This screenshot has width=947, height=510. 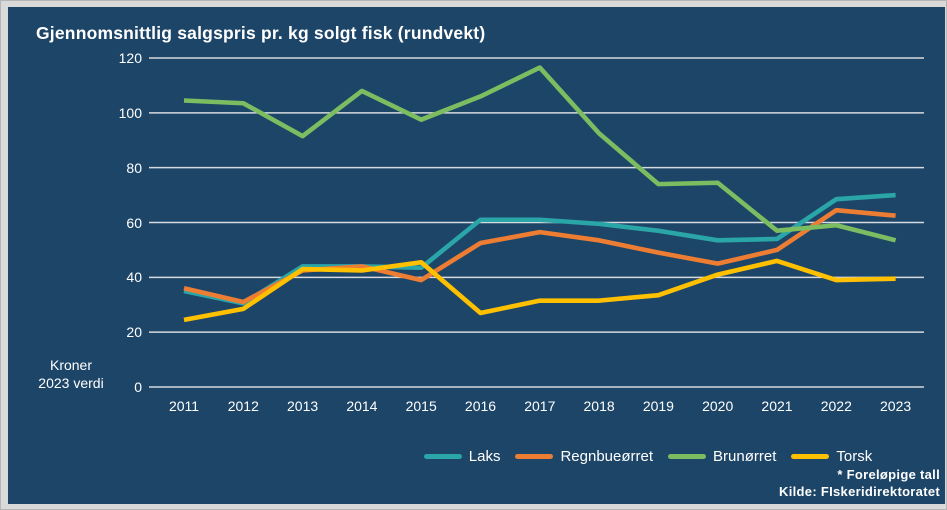 What do you see at coordinates (484, 456) in the screenshot?
I see `legend-label-laks: Laks` at bounding box center [484, 456].